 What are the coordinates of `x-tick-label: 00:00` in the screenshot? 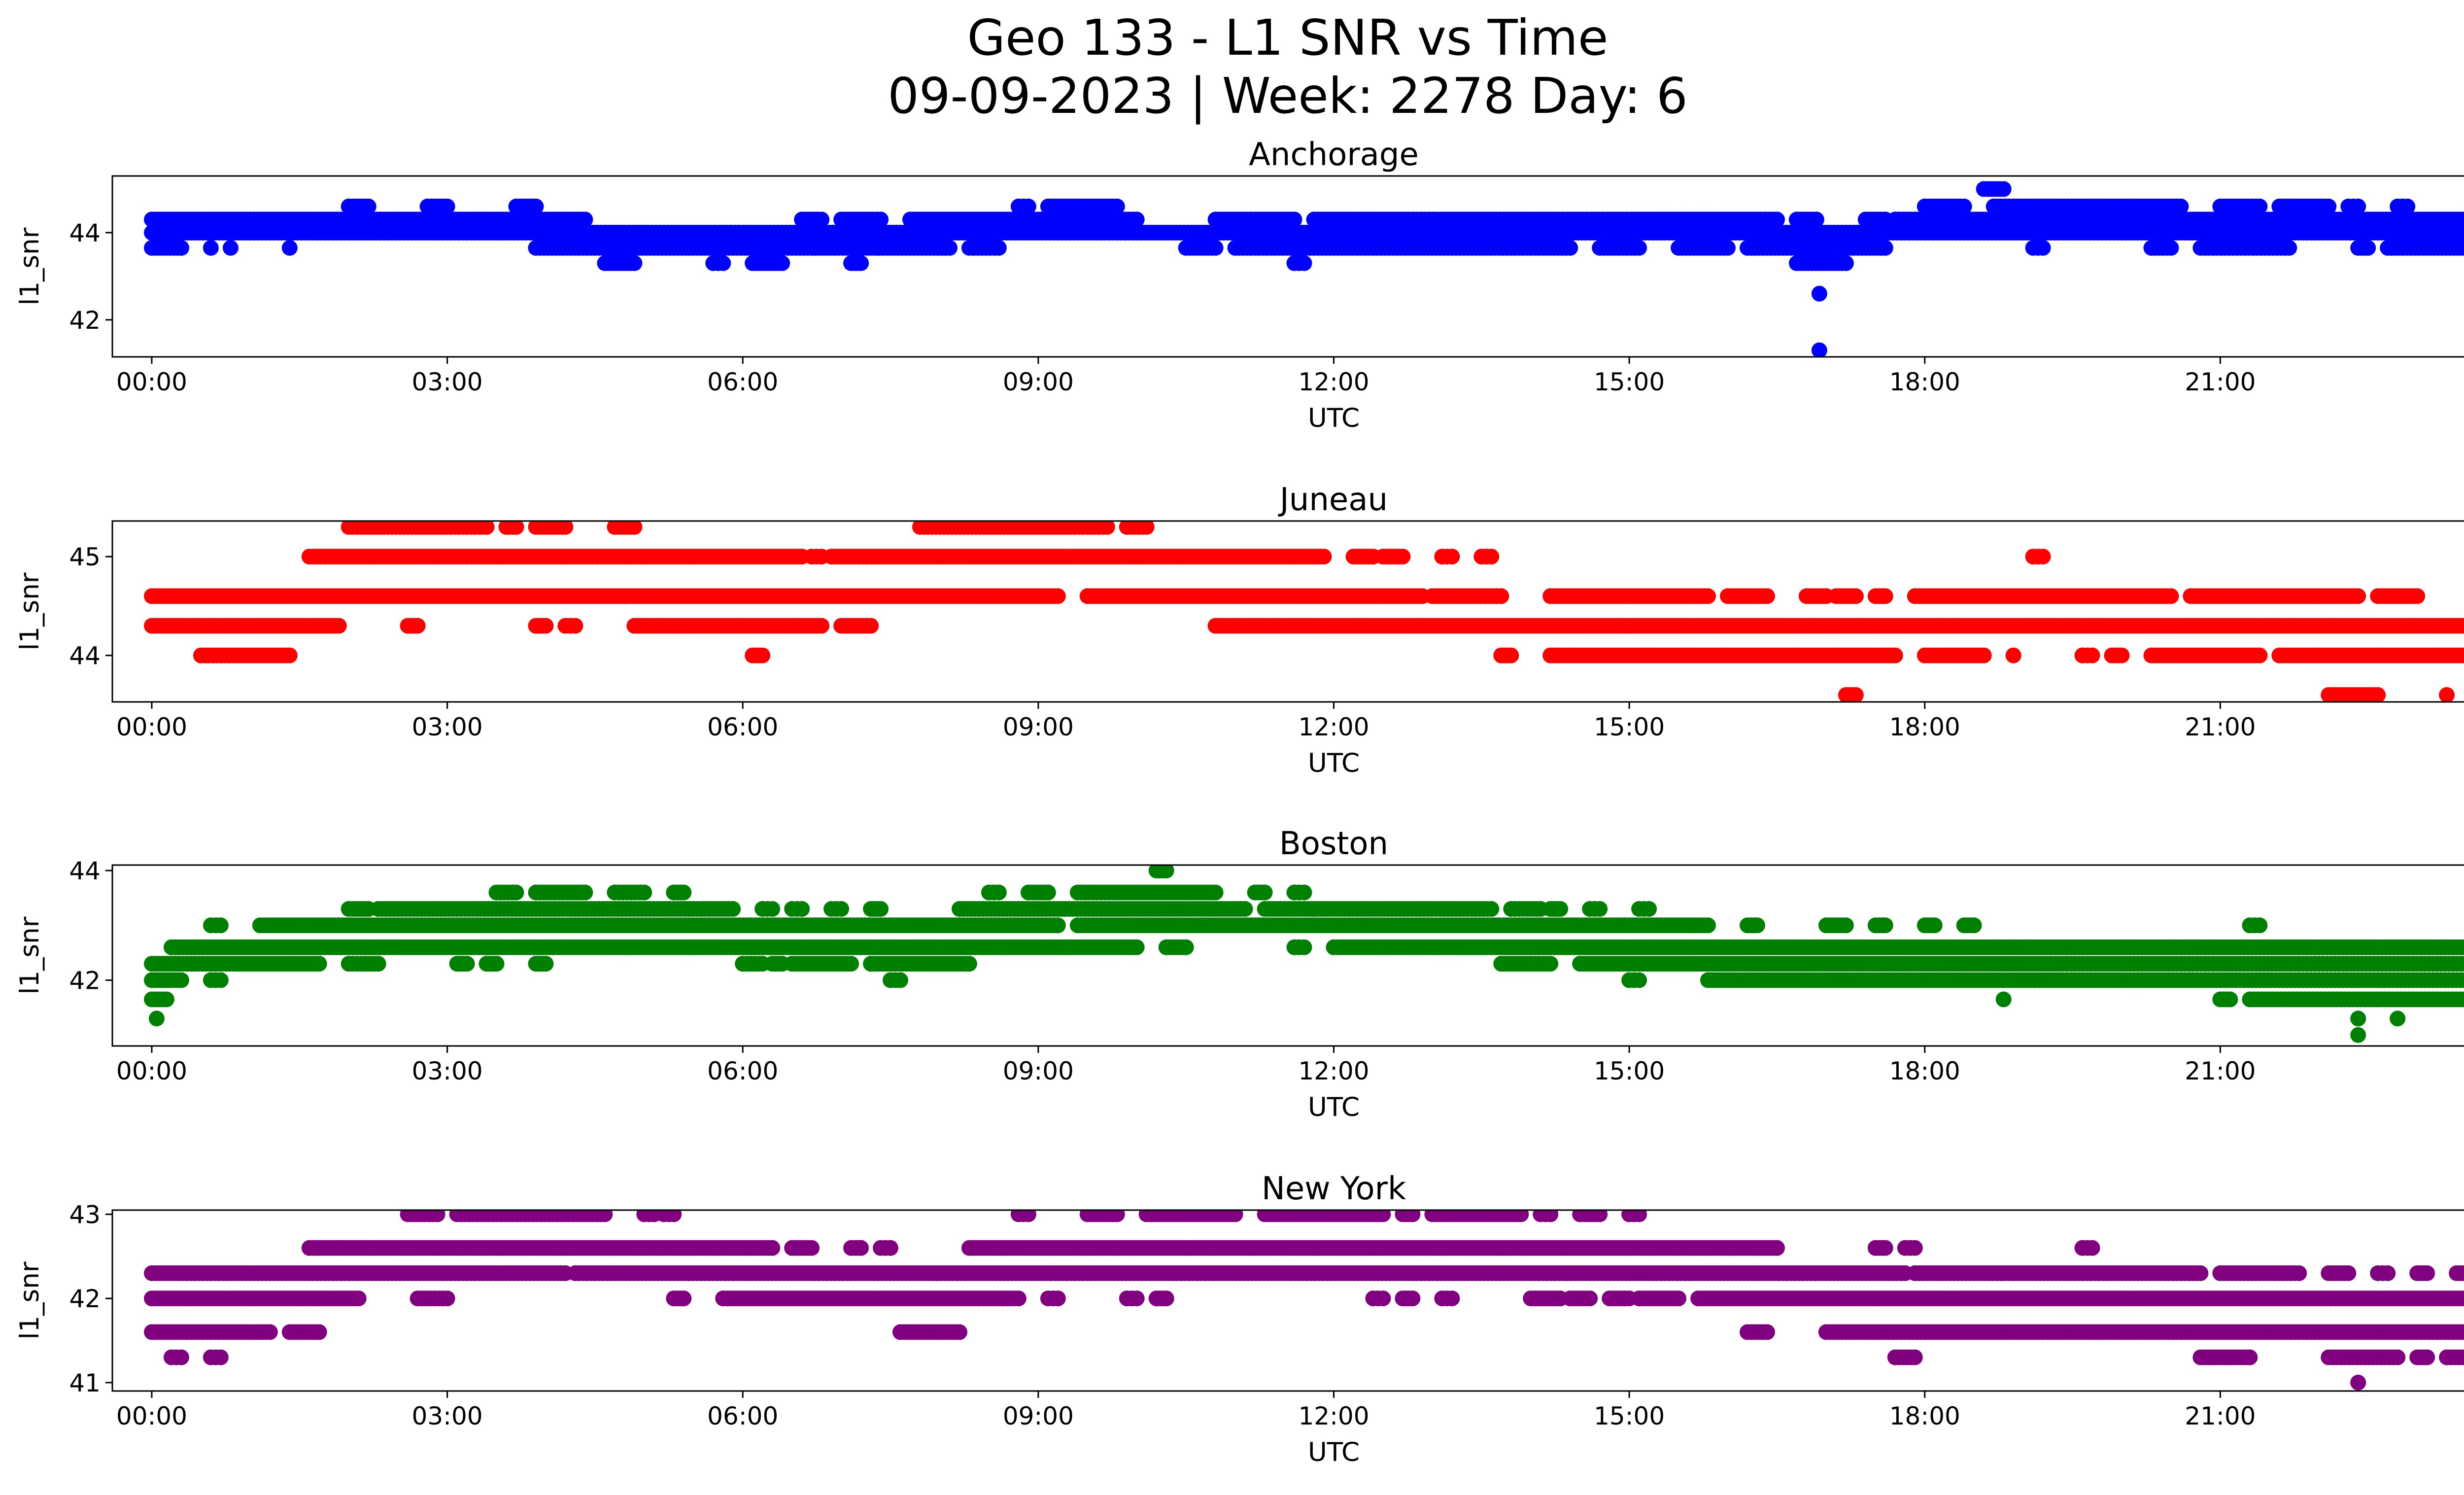 It's located at (151, 382).